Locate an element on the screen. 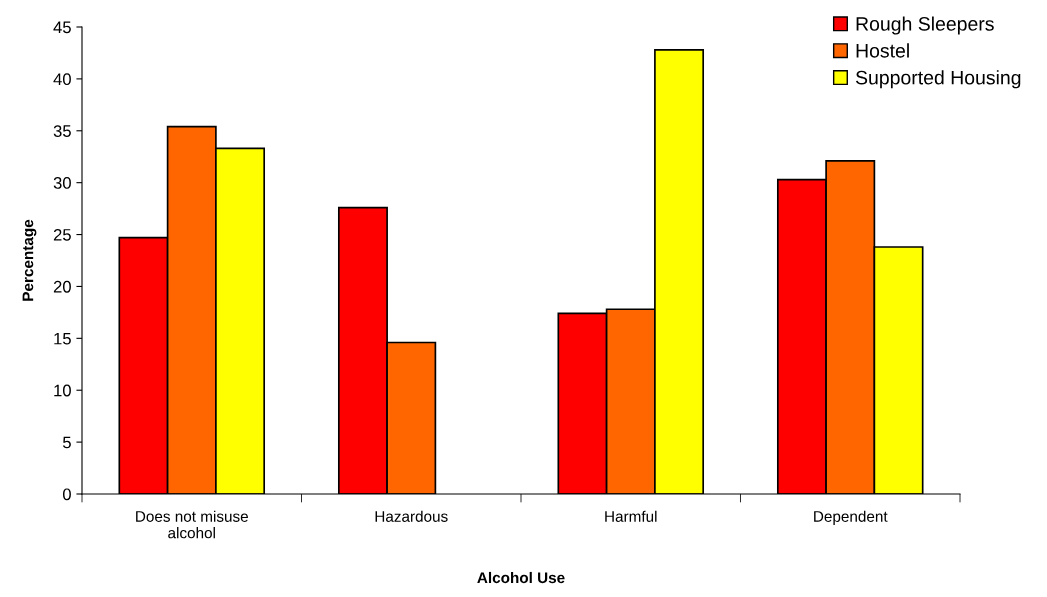 The image size is (1047, 597). y-tick-label: 30 is located at coordinates (62, 183).